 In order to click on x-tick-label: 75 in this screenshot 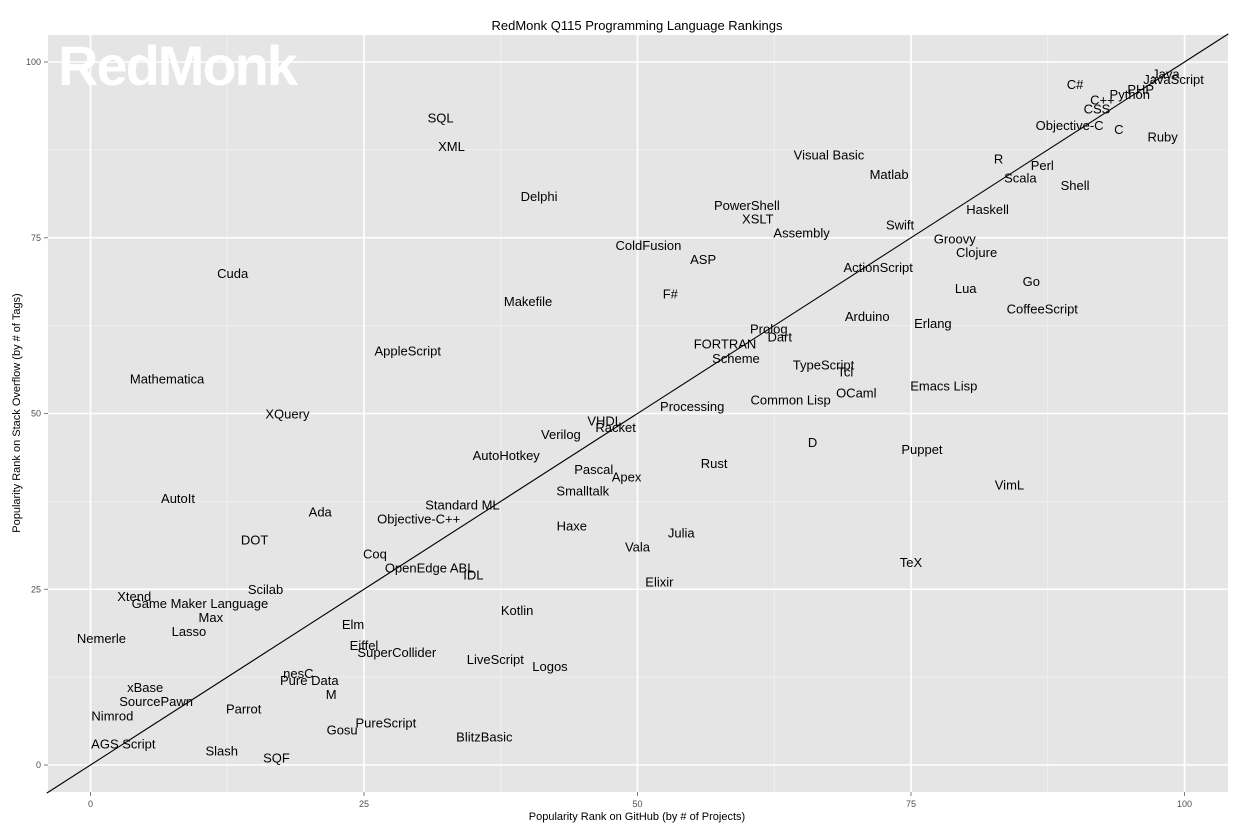, I will do `click(911, 804)`.